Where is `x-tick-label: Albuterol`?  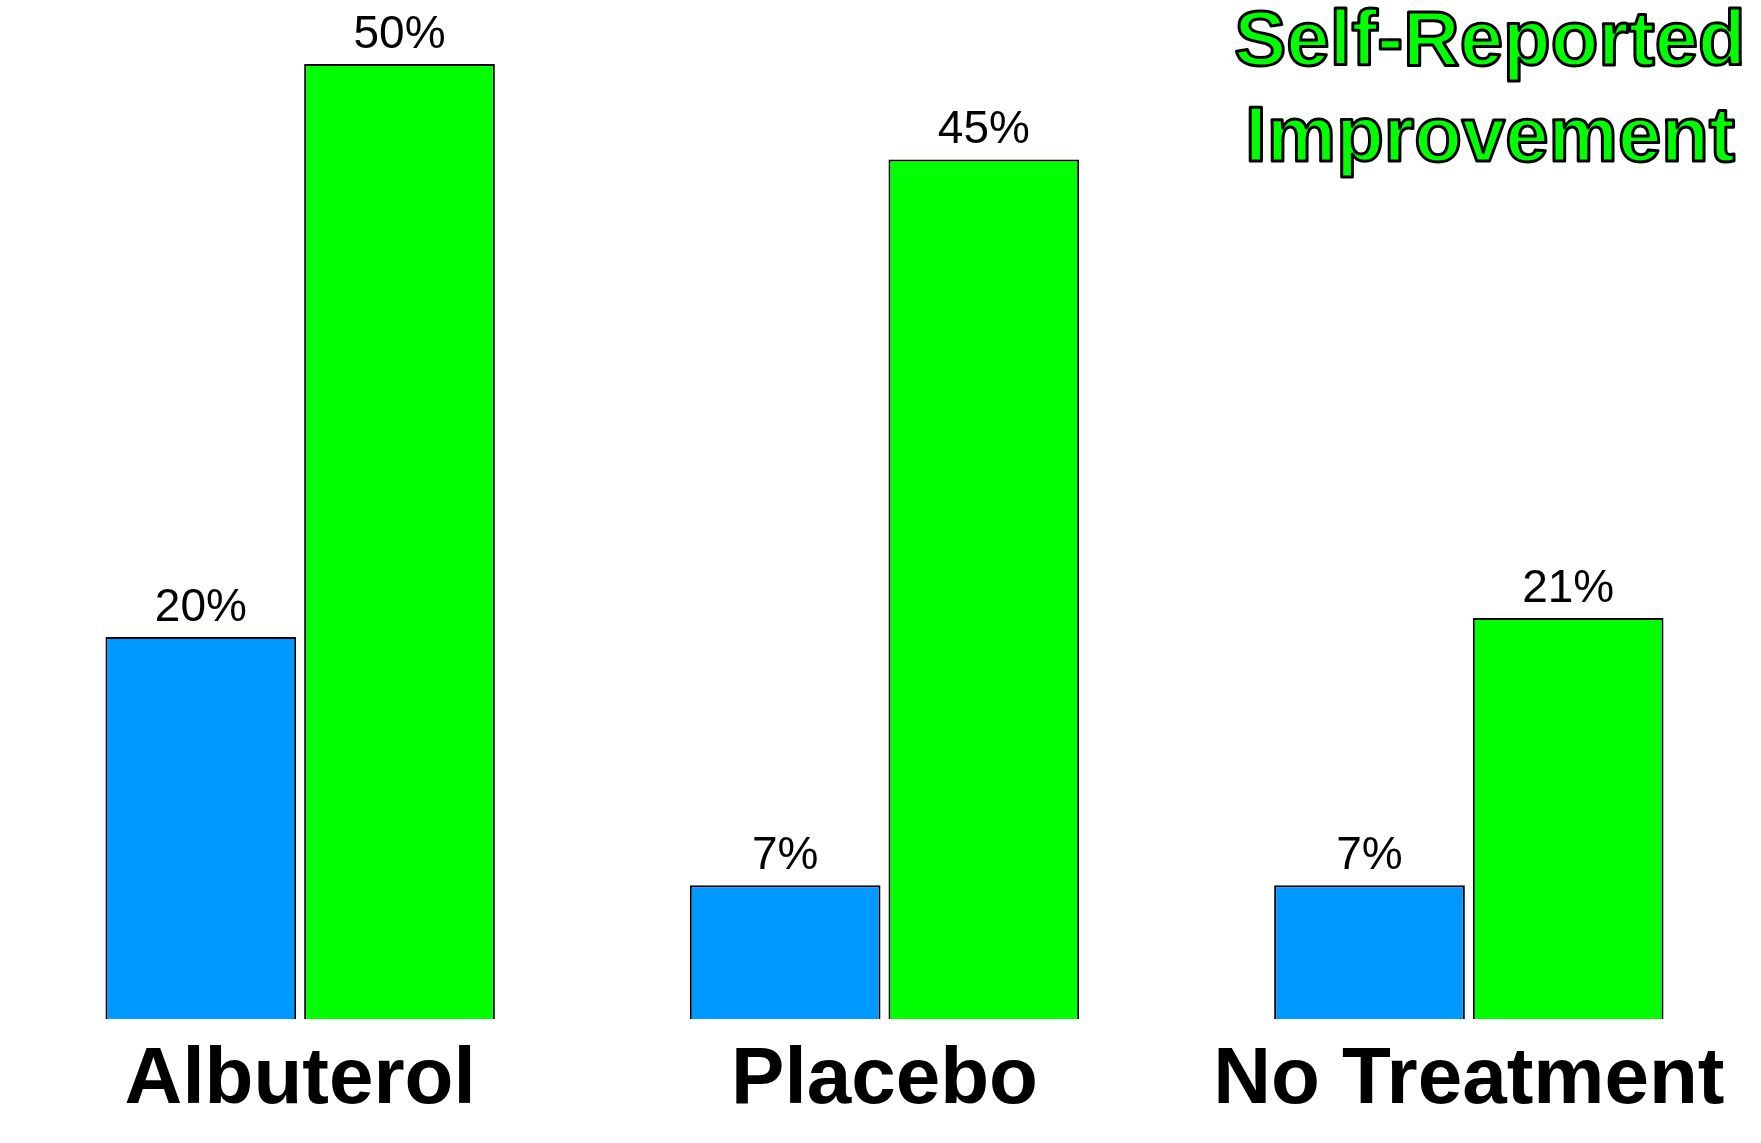 x-tick-label: Albuterol is located at coordinates (300, 1076).